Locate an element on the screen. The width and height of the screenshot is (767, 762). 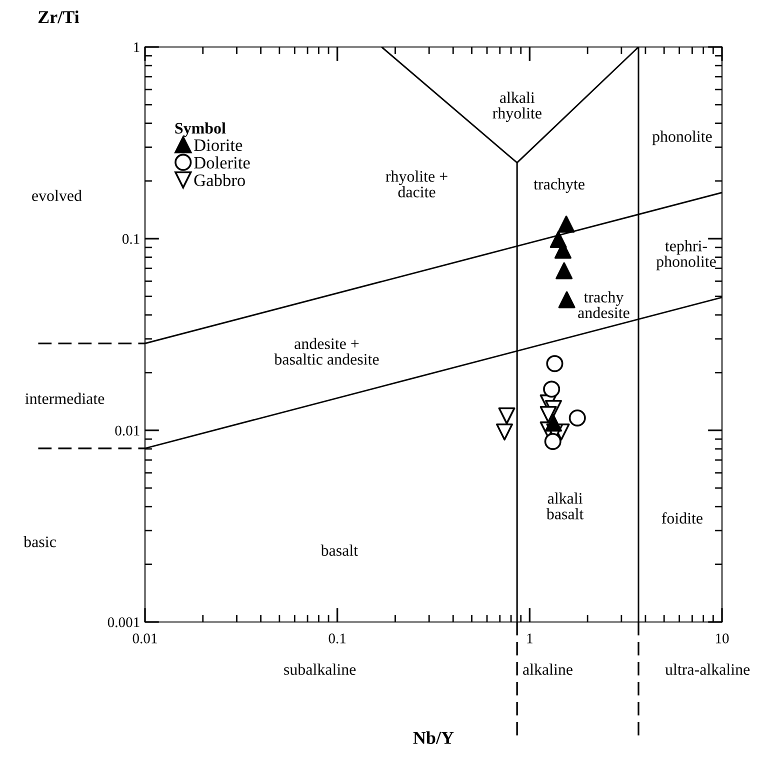
x-axis-title: Nb/Y is located at coordinates (433, 737).